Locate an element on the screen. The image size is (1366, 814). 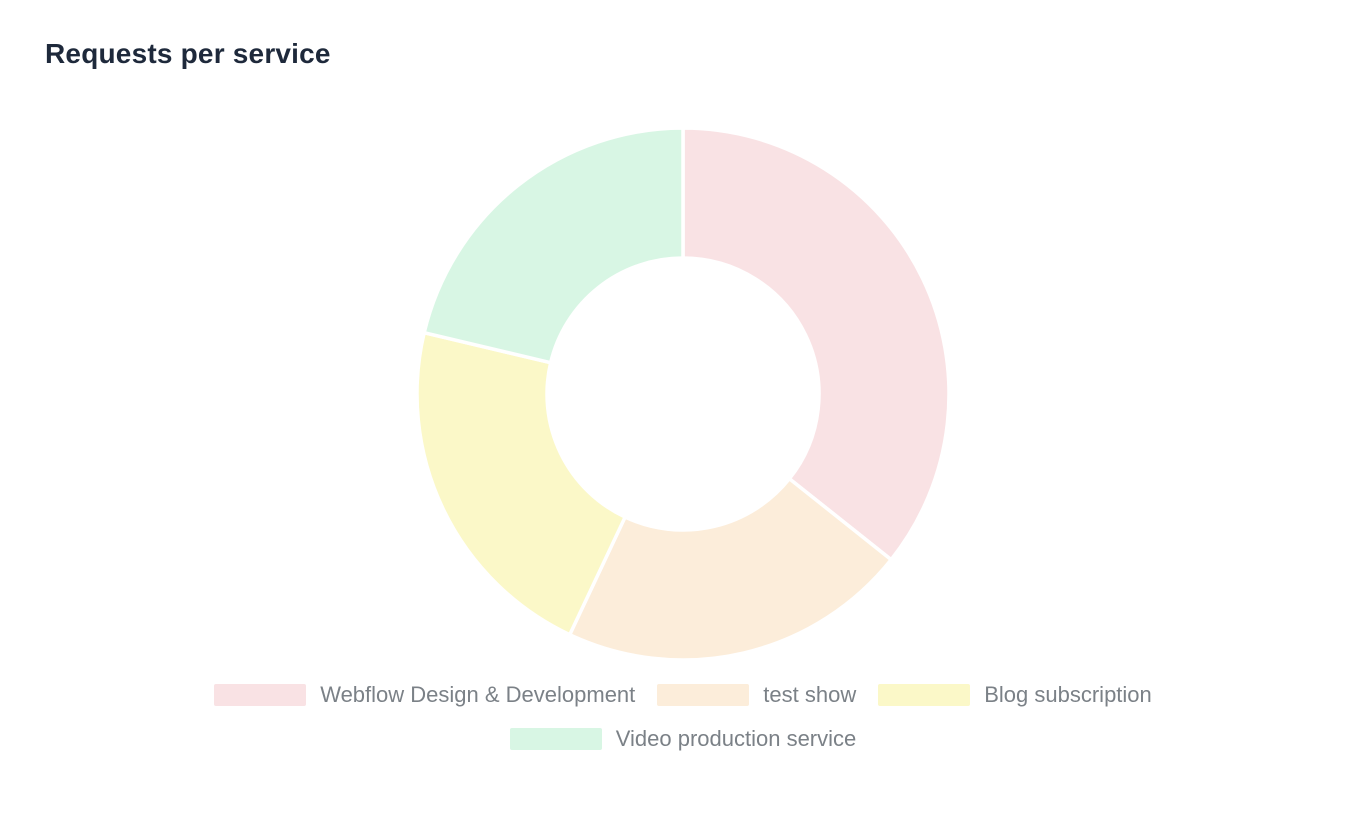
legend-item-test-show: test show is located at coordinates (756, 695).